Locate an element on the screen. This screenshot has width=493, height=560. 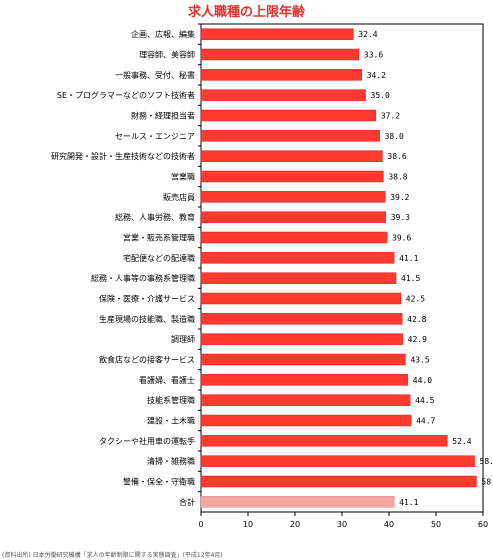
data-label: 41.5 is located at coordinates (410, 278).